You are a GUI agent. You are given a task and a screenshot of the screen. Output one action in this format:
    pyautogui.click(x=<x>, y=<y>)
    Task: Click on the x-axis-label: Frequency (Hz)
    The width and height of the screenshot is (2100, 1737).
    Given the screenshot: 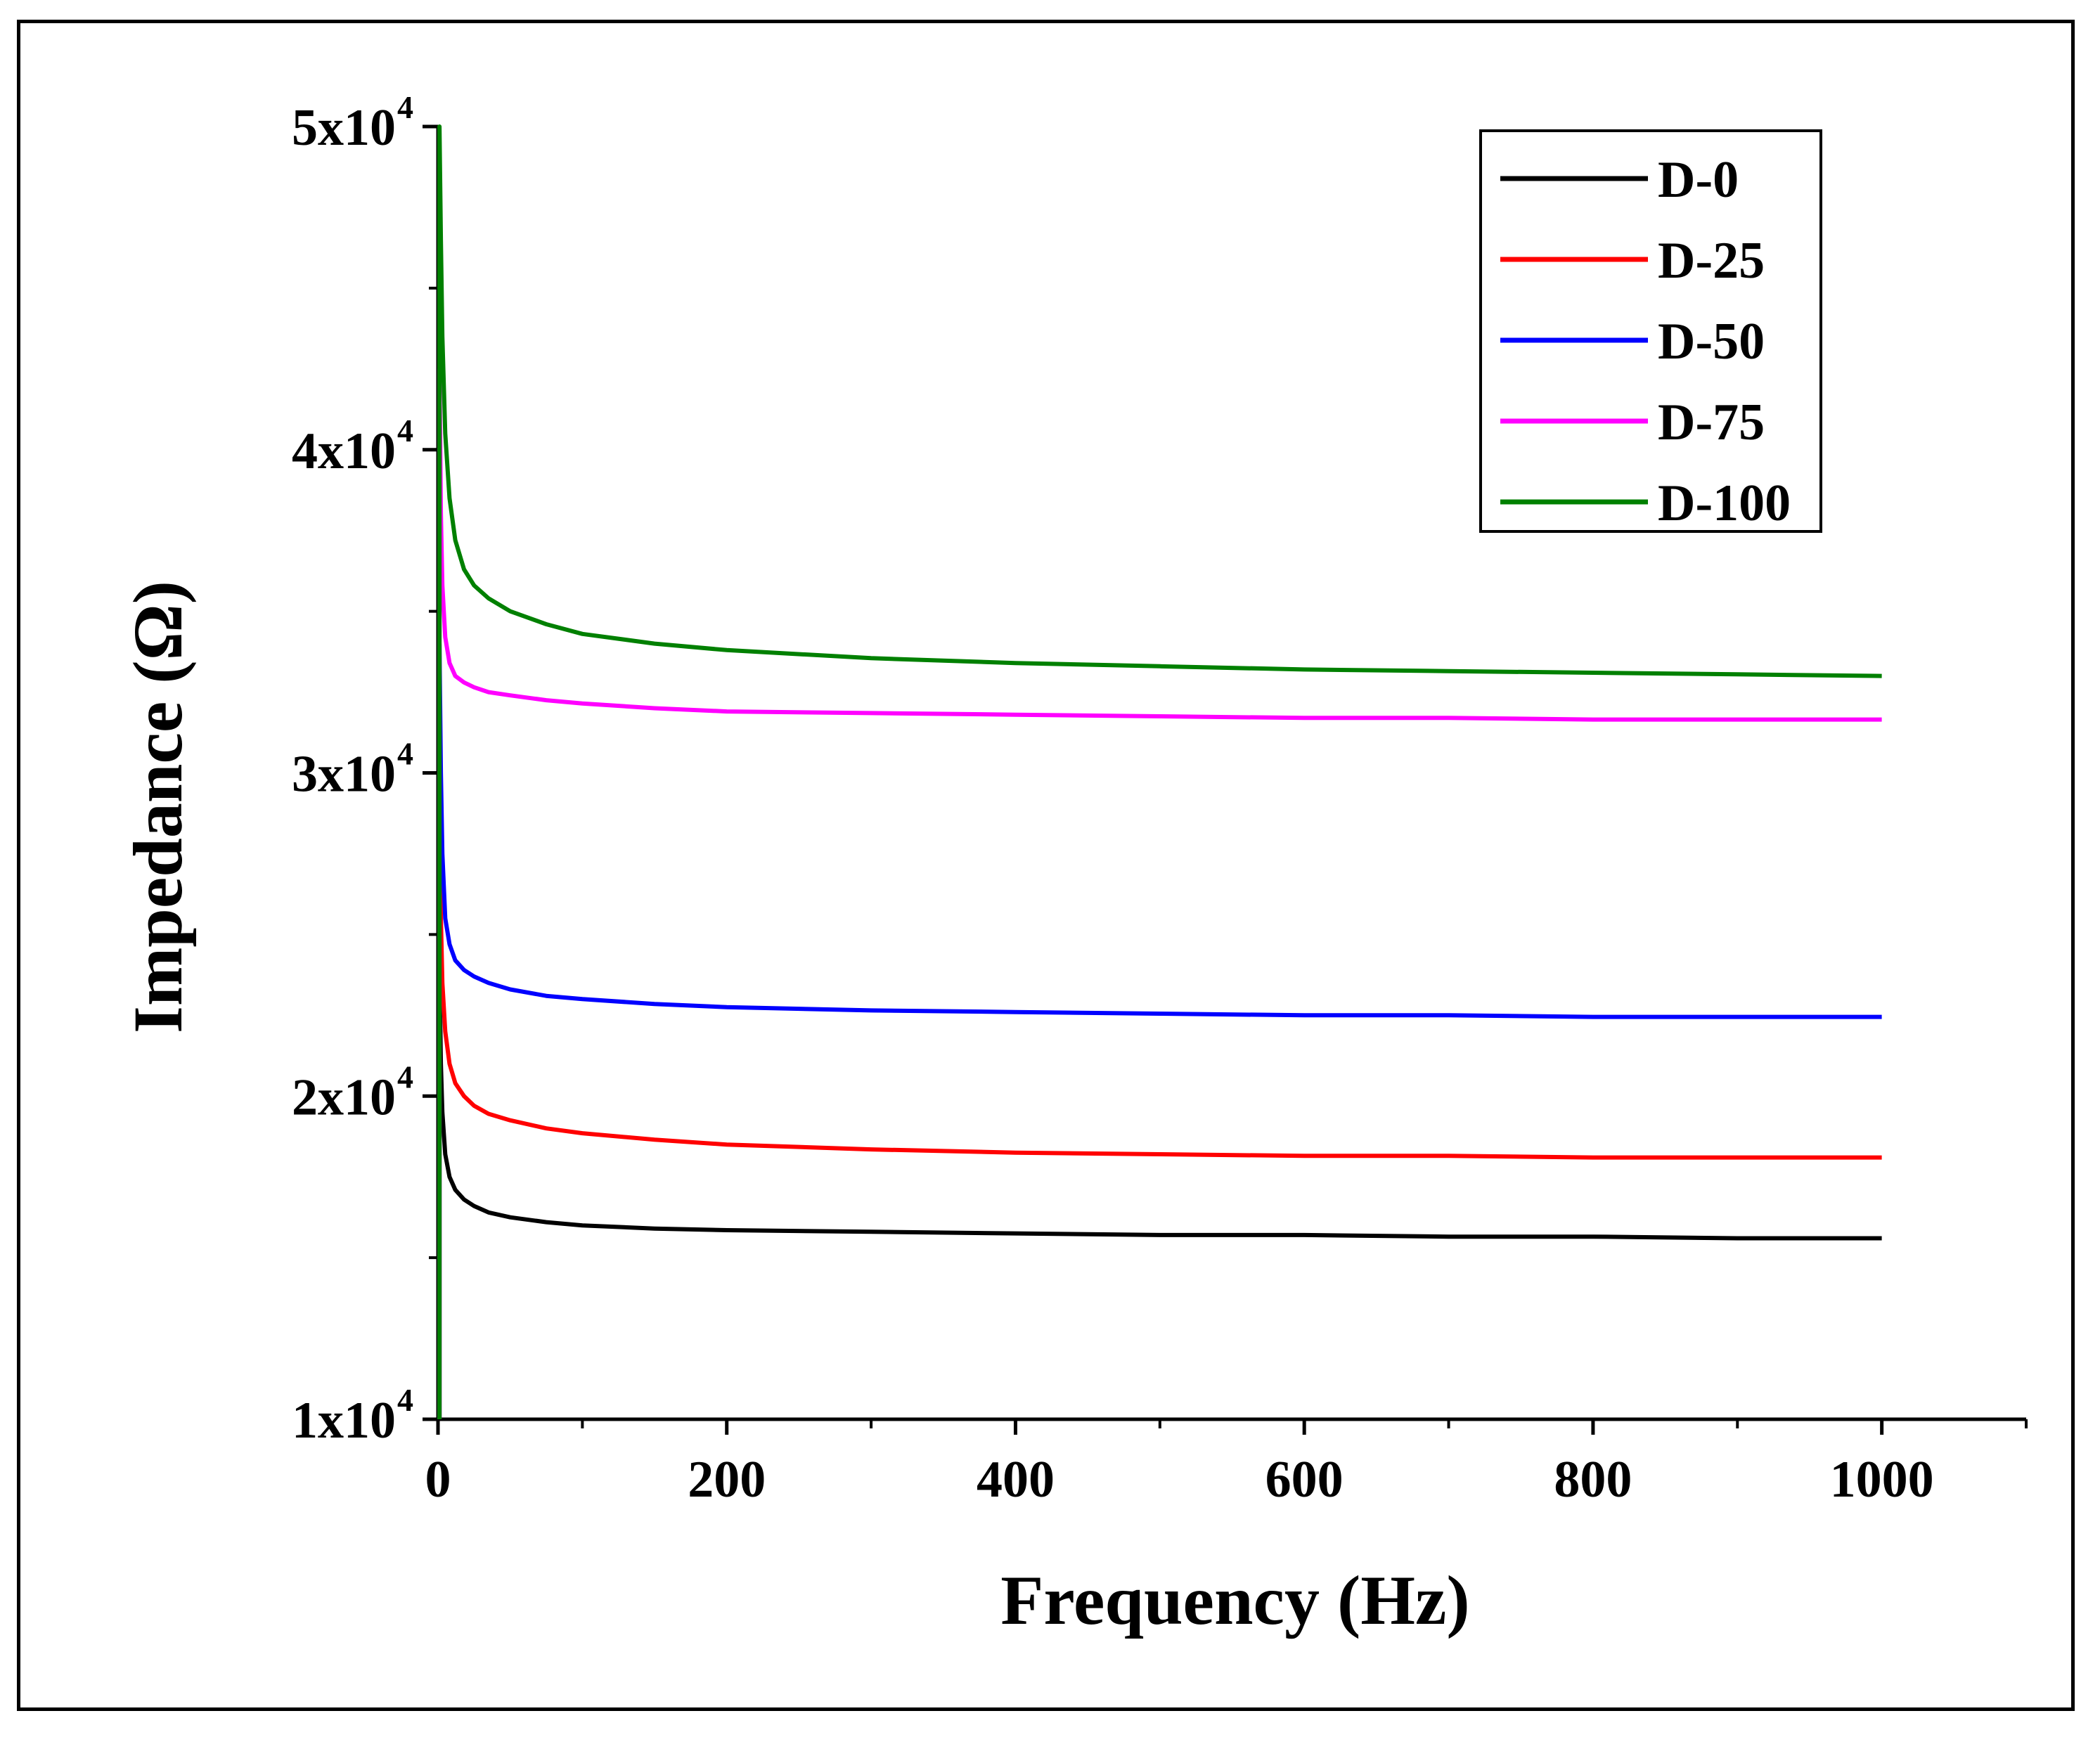 What is the action you would take?
    pyautogui.click(x=1234, y=1600)
    